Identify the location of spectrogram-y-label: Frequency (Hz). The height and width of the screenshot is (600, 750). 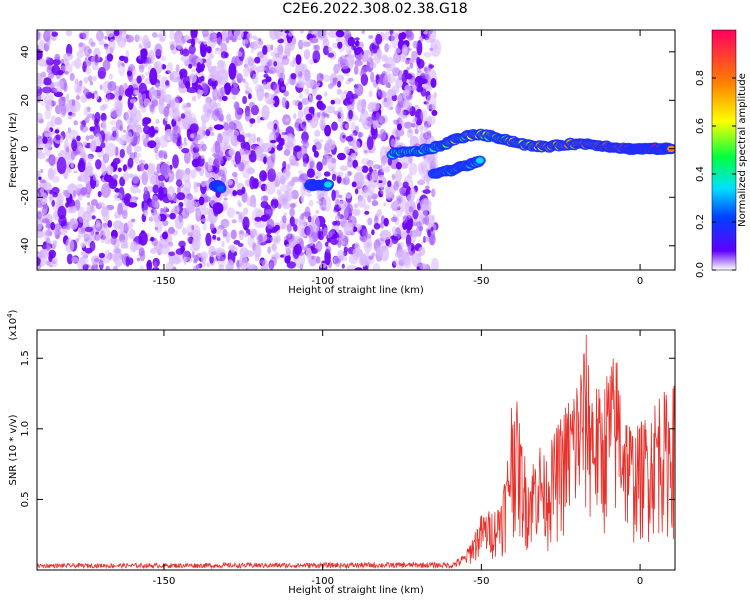
(13, 150).